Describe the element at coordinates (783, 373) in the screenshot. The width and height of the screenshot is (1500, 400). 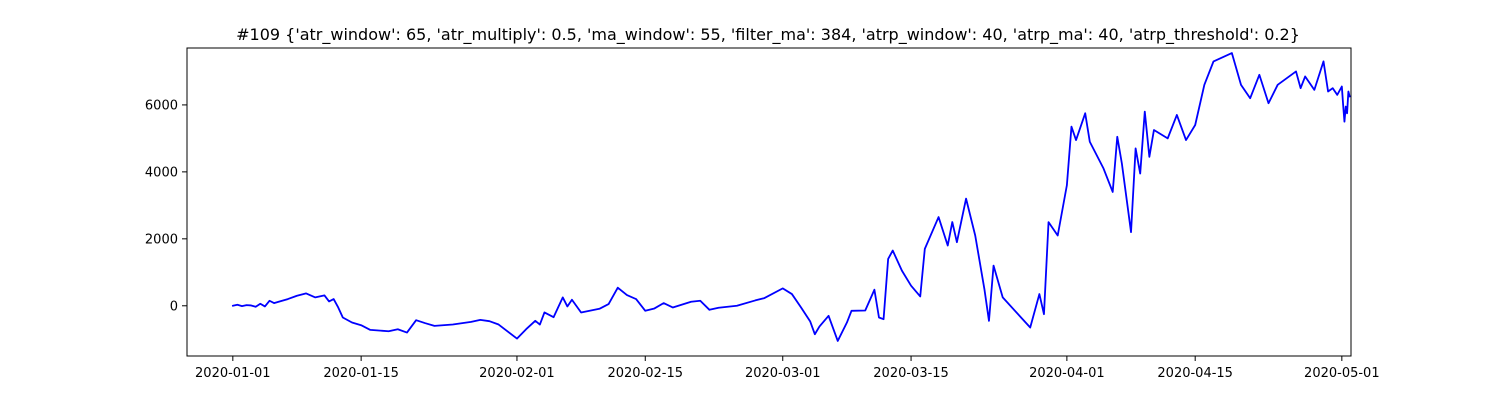
I see `x-tick-label: 2020-03-01` at that location.